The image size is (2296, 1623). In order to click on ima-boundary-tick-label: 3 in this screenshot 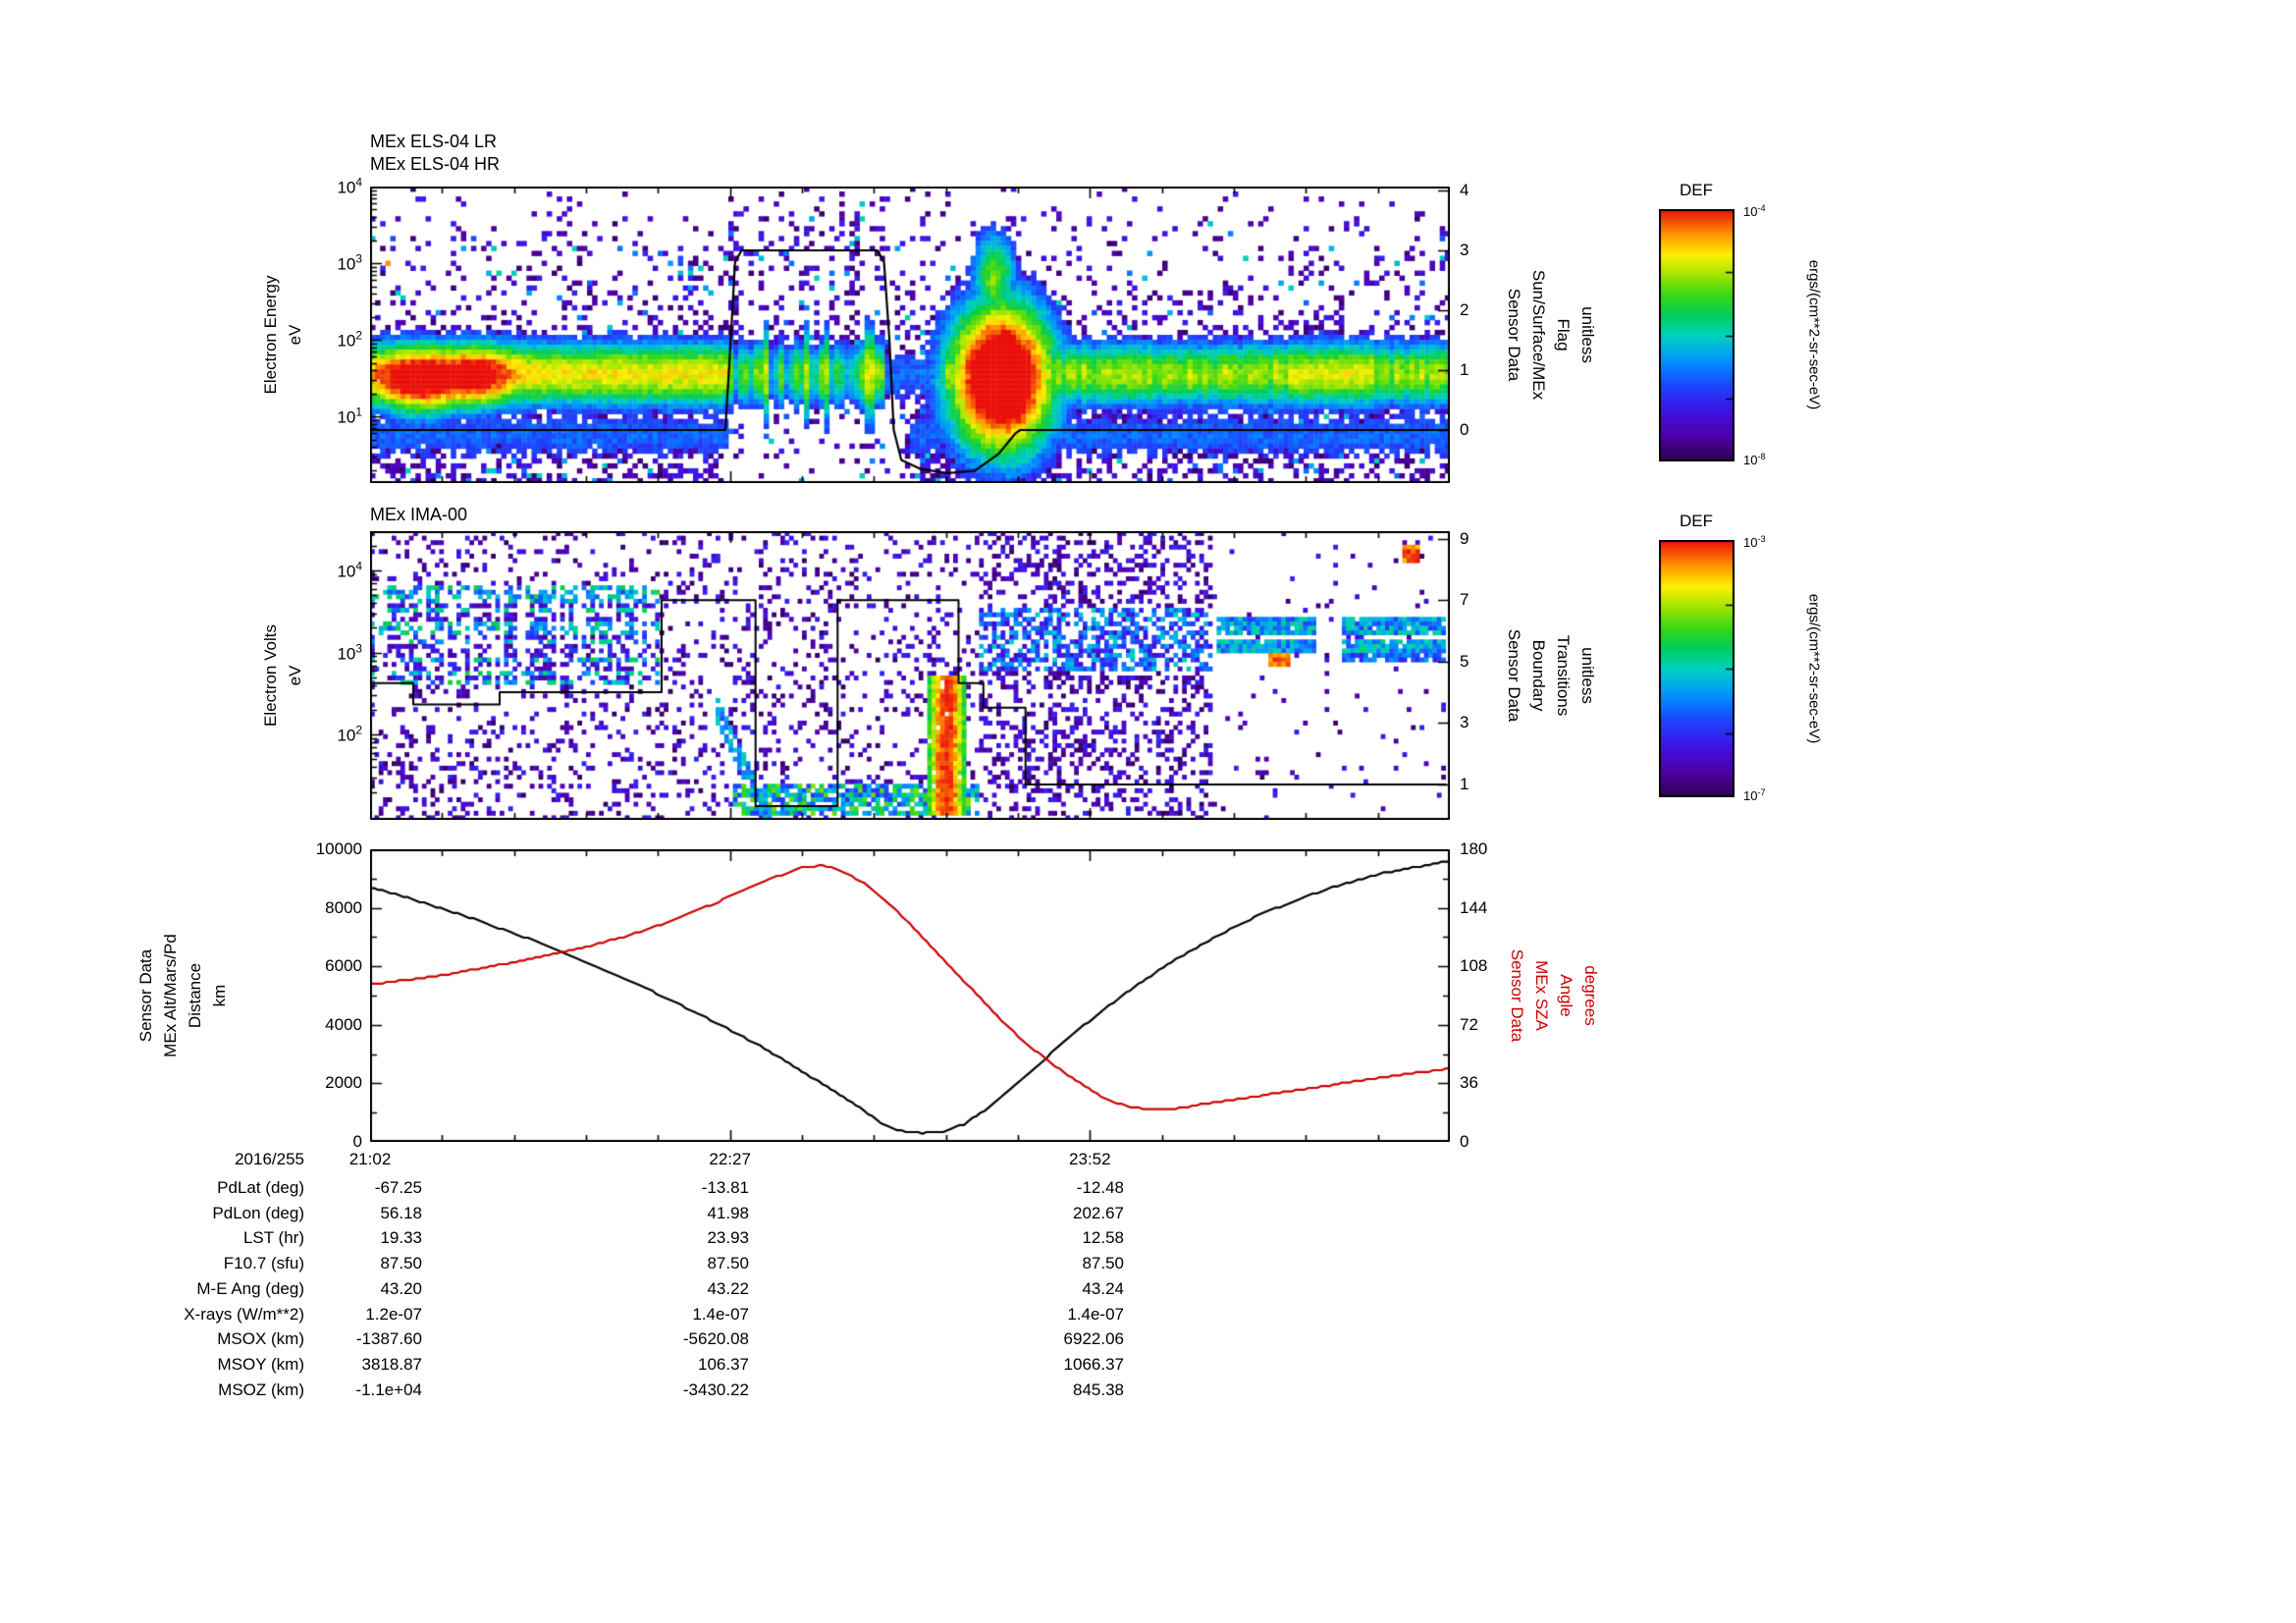, I will do `click(1464, 722)`.